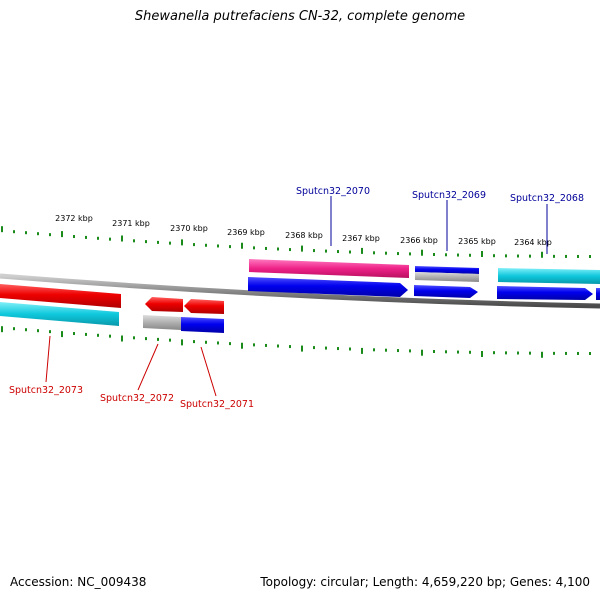 The image size is (600, 600). What do you see at coordinates (48, 359) in the screenshot?
I see `leader-line-2073` at bounding box center [48, 359].